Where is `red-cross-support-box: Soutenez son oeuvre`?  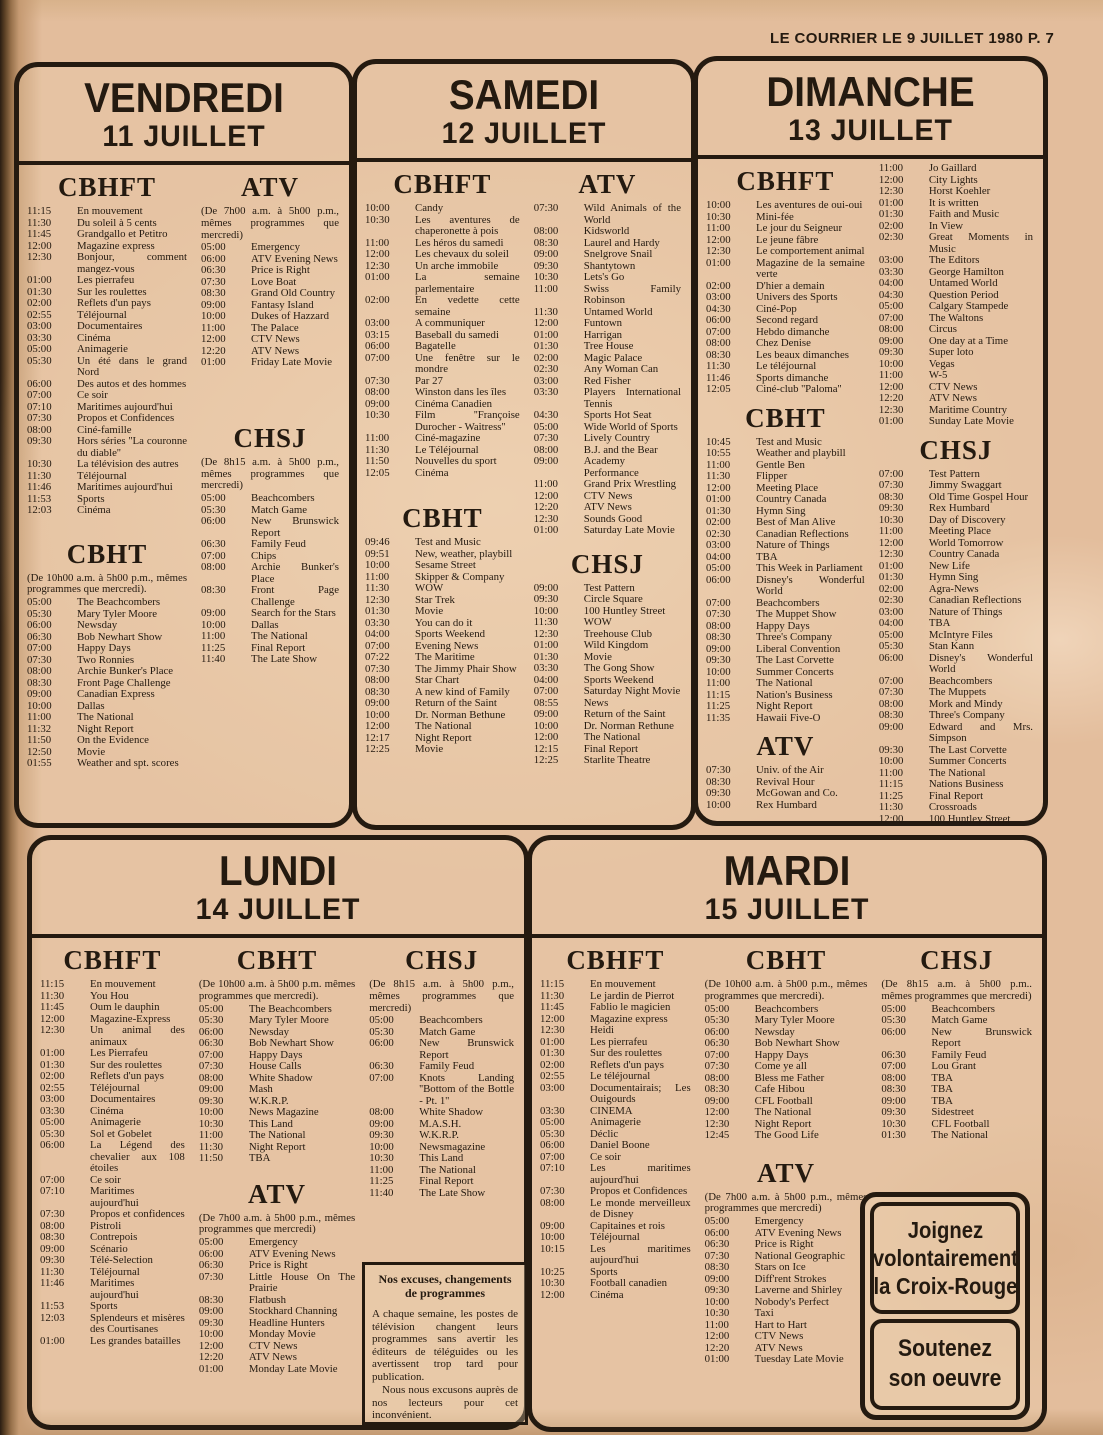
red-cross-support-box: Soutenez son oeuvre is located at coordinates (945, 1364).